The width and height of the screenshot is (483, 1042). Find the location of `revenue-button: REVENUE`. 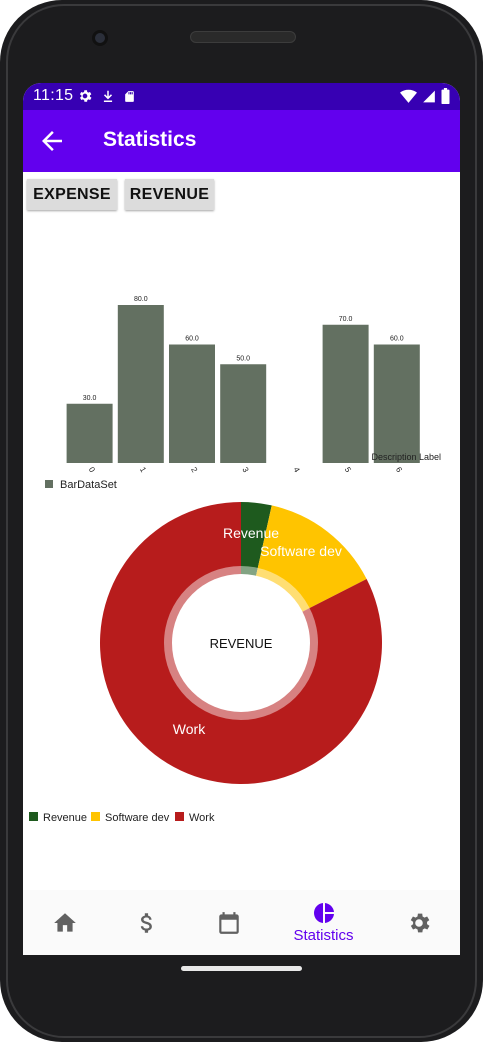

revenue-button: REVENUE is located at coordinates (169, 194).